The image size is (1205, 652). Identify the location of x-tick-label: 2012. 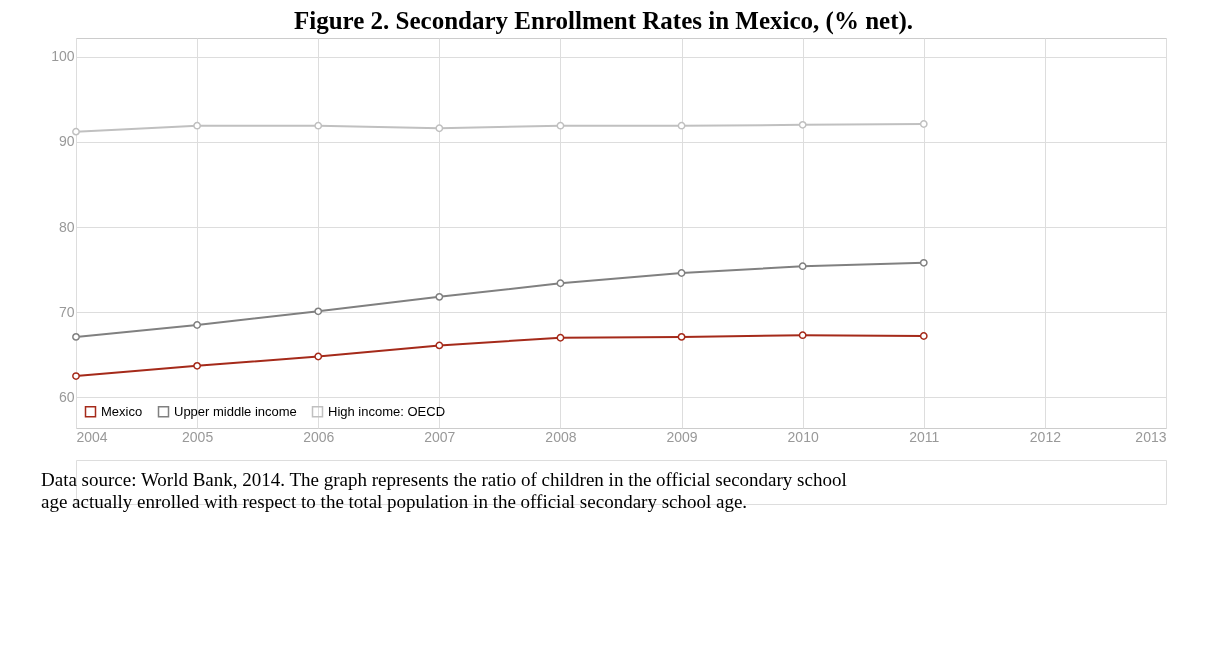
(1045, 436).